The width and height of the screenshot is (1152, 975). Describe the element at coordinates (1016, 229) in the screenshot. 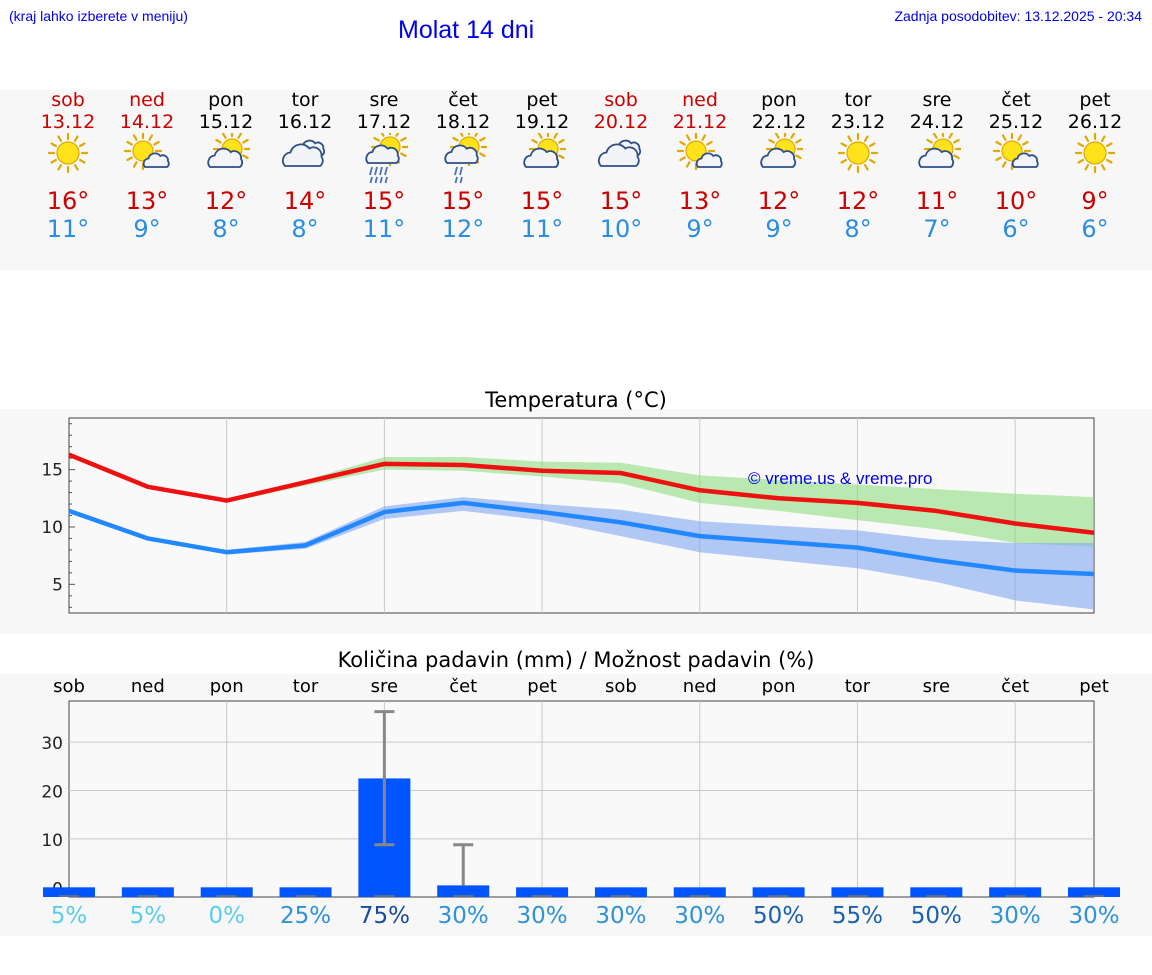

I see `temp-min: 6°` at that location.